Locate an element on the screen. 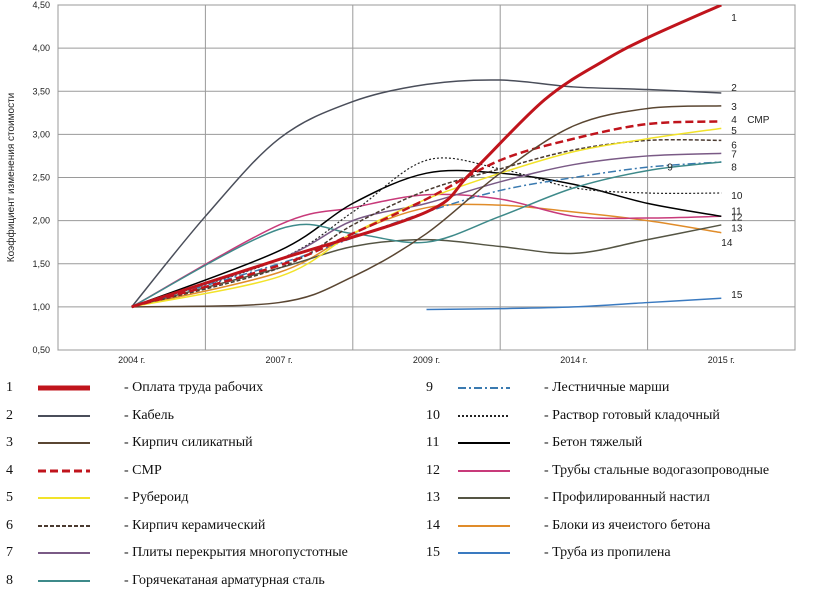 Image resolution: width=827 pixels, height=593 pixels. x-tick-label: 2007 г. is located at coordinates (278, 360).